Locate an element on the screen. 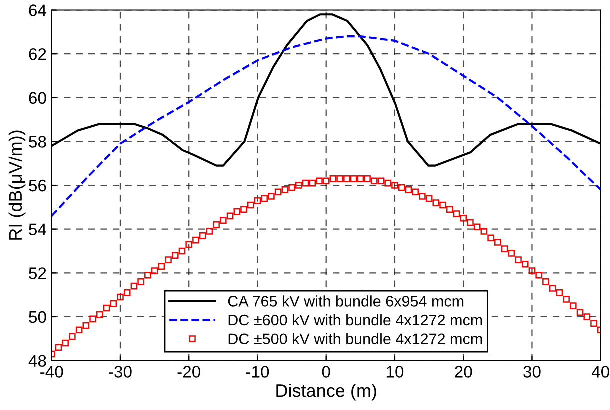  y-axis-title: RI (dB(μV/m)) is located at coordinates (17, 185).